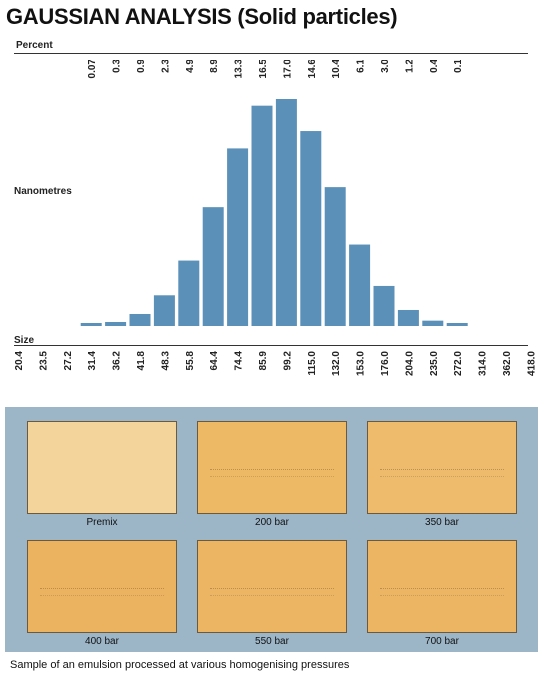 The width and height of the screenshot is (550, 689). I want to click on emulsion-sample-tile: 350 bar, so click(442, 474).